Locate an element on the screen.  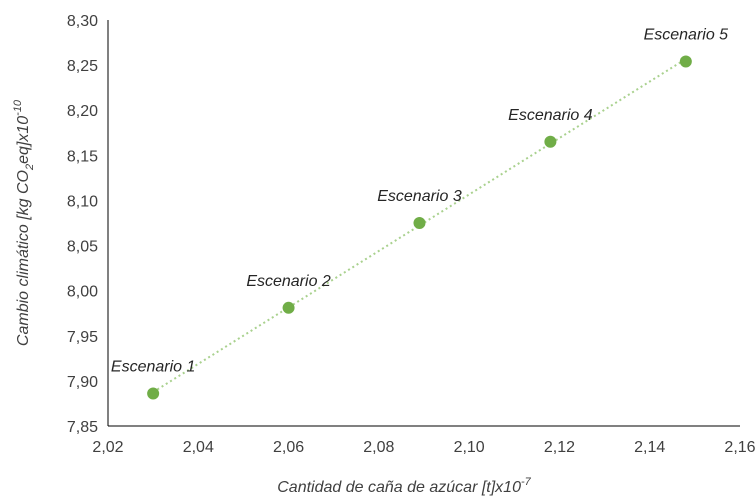
data-label: Escenario 1 is located at coordinates (153, 367).